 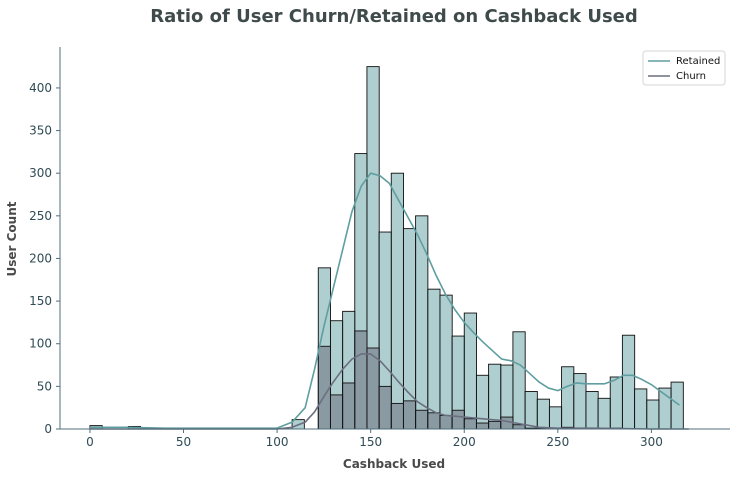 What do you see at coordinates (691, 76) in the screenshot?
I see `legend-churn-label: Churn` at bounding box center [691, 76].